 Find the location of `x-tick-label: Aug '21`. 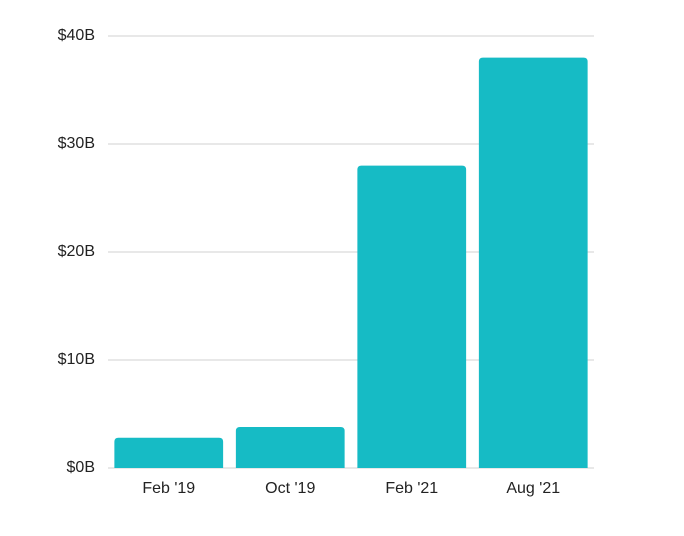

x-tick-label: Aug '21 is located at coordinates (533, 488).